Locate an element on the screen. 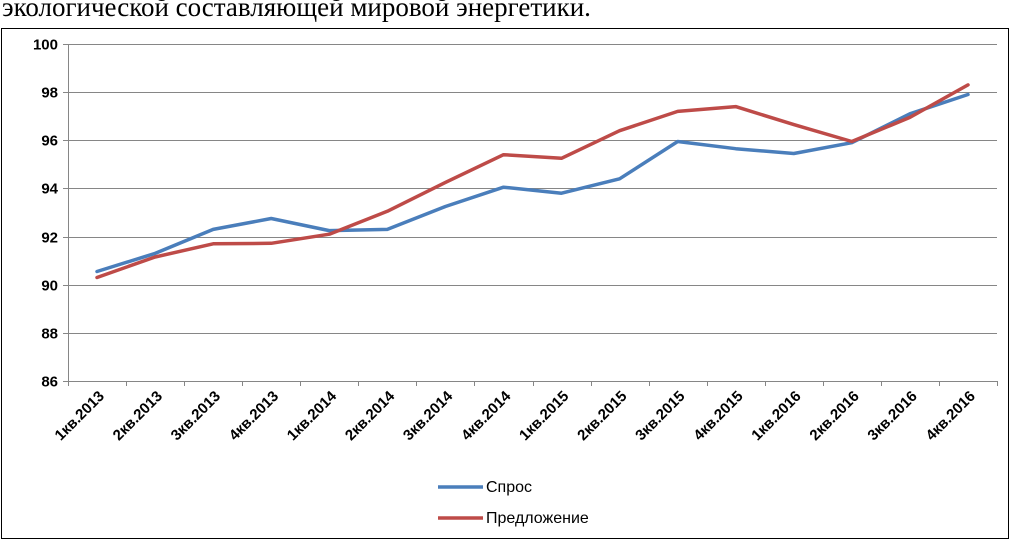 This screenshot has height=541, width=1011. y-tick-label: 98 is located at coordinates (49, 93).